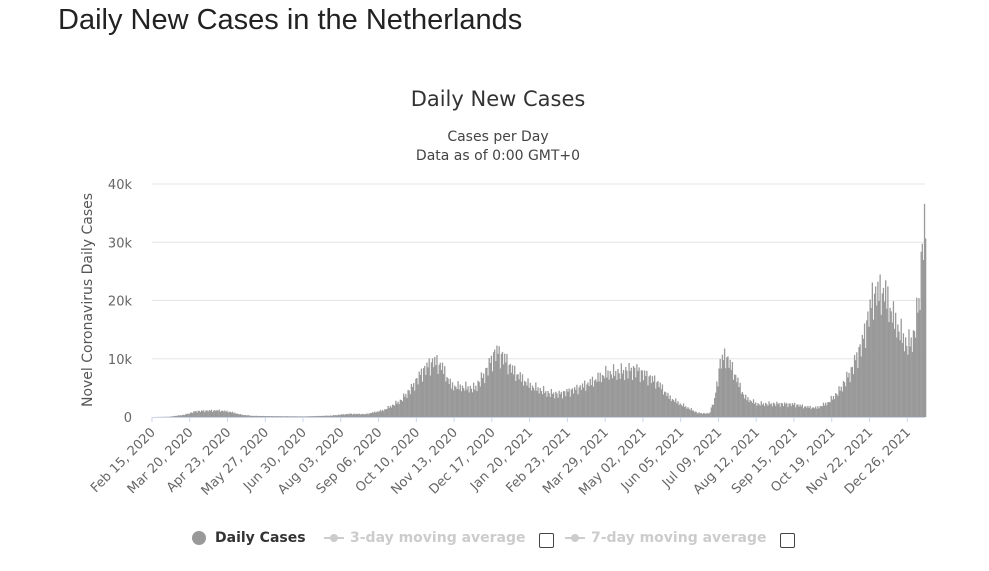 The height and width of the screenshot is (571, 989). What do you see at coordinates (120, 243) in the screenshot?
I see `y-tick-label: 30k` at bounding box center [120, 243].